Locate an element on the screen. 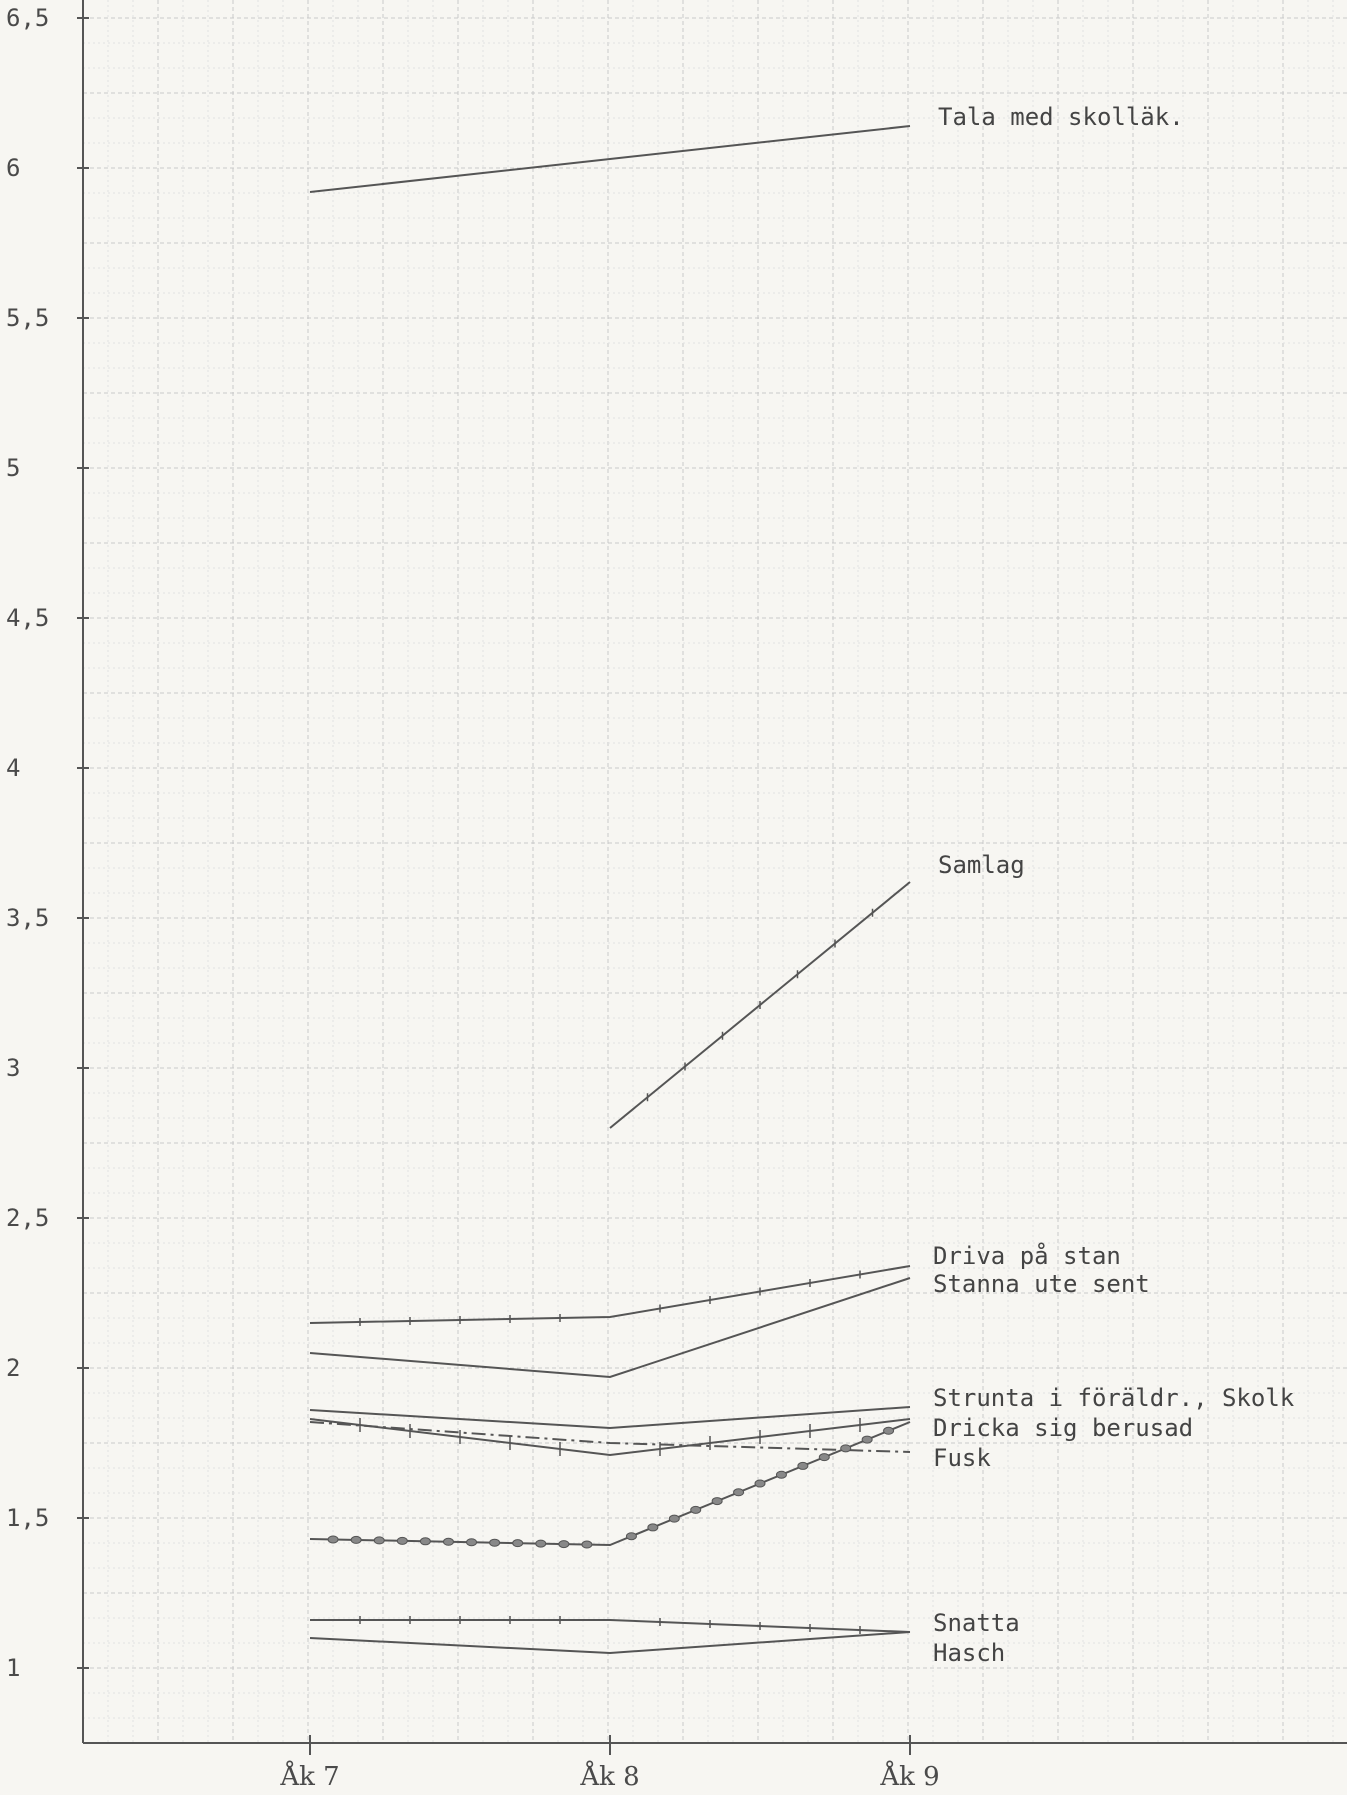 The image size is (1347, 1795). y-tick-label: 5 is located at coordinates (13, 468).